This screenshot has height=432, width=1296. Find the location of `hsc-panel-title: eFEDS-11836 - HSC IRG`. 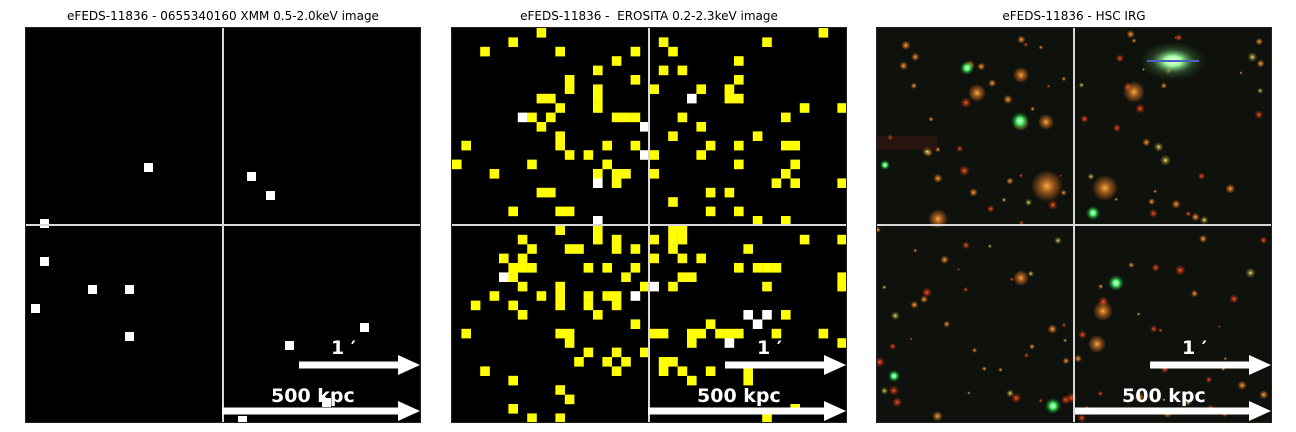

hsc-panel-title: eFEDS-11836 - HSC IRG is located at coordinates (1074, 16).